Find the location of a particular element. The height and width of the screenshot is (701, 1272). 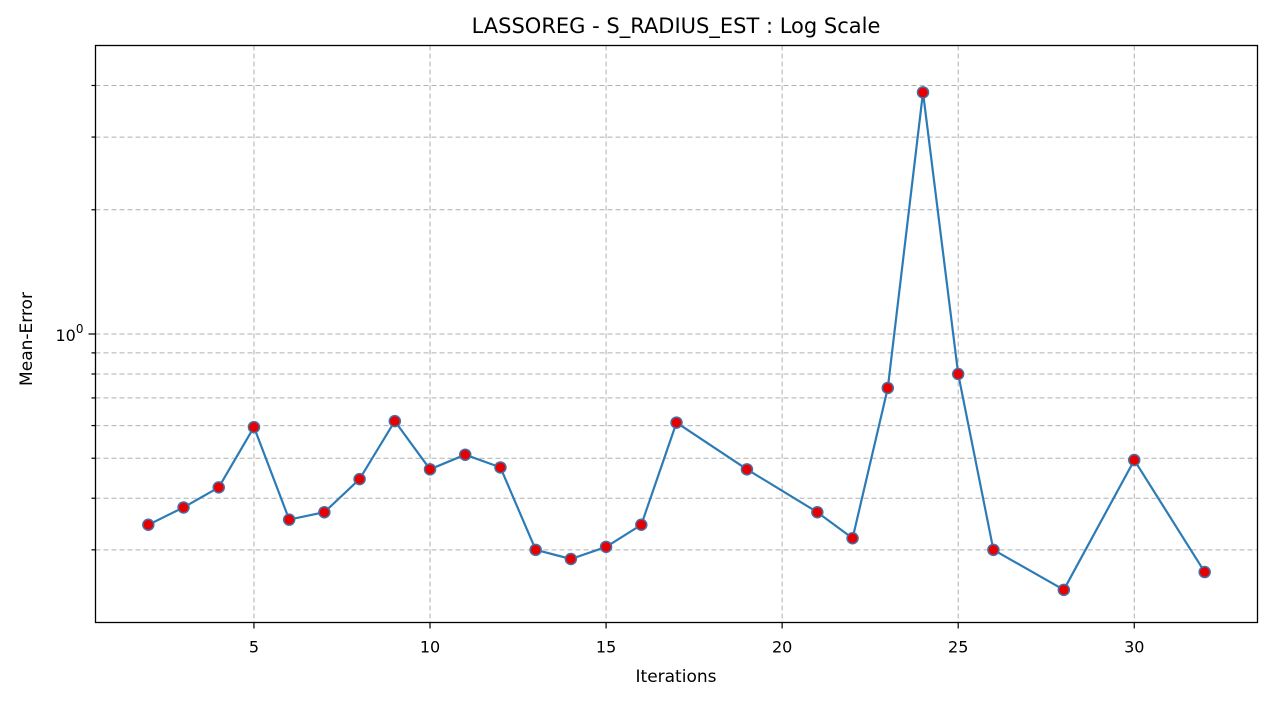

chart-title: LASSOREG - S_RADIUS_EST : Log Scale is located at coordinates (676, 26).